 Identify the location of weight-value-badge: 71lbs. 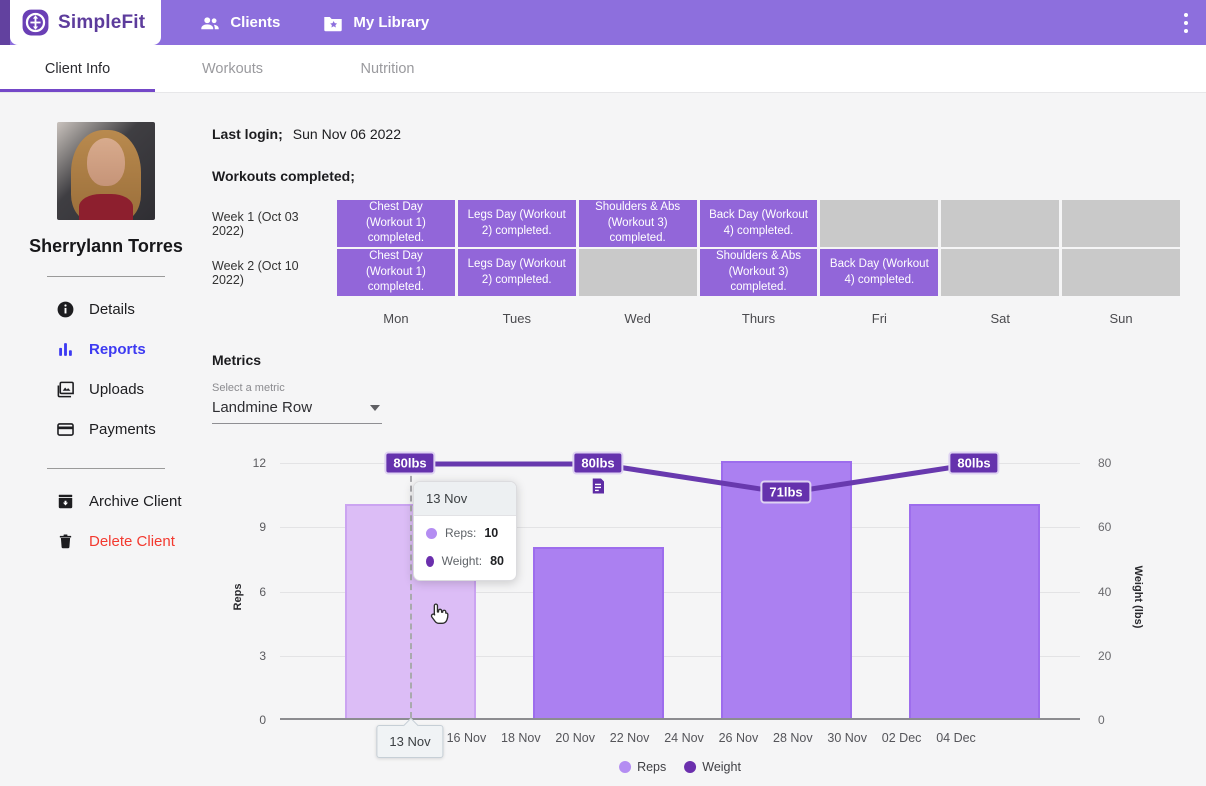
(786, 492).